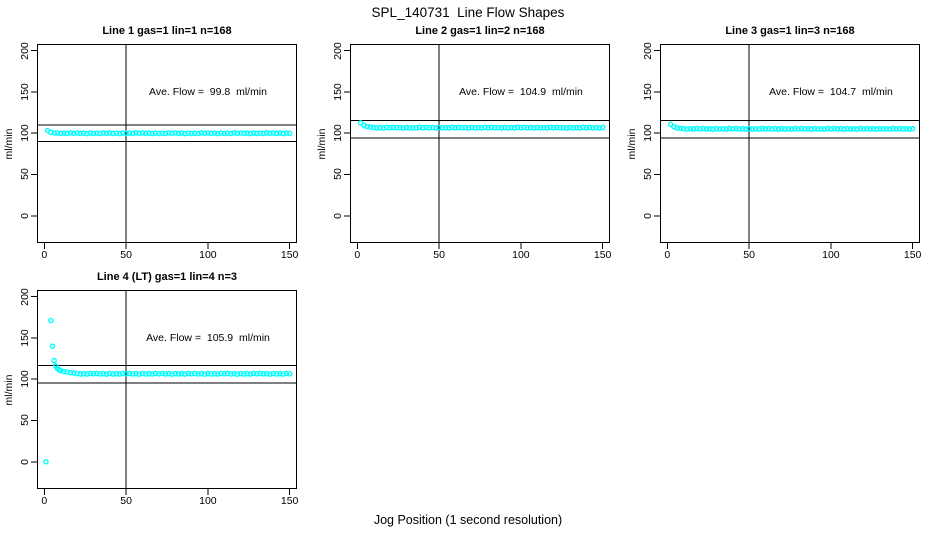 Image resolution: width=936 pixels, height=540 pixels. I want to click on y-tick-label: 150, so click(25, 92).